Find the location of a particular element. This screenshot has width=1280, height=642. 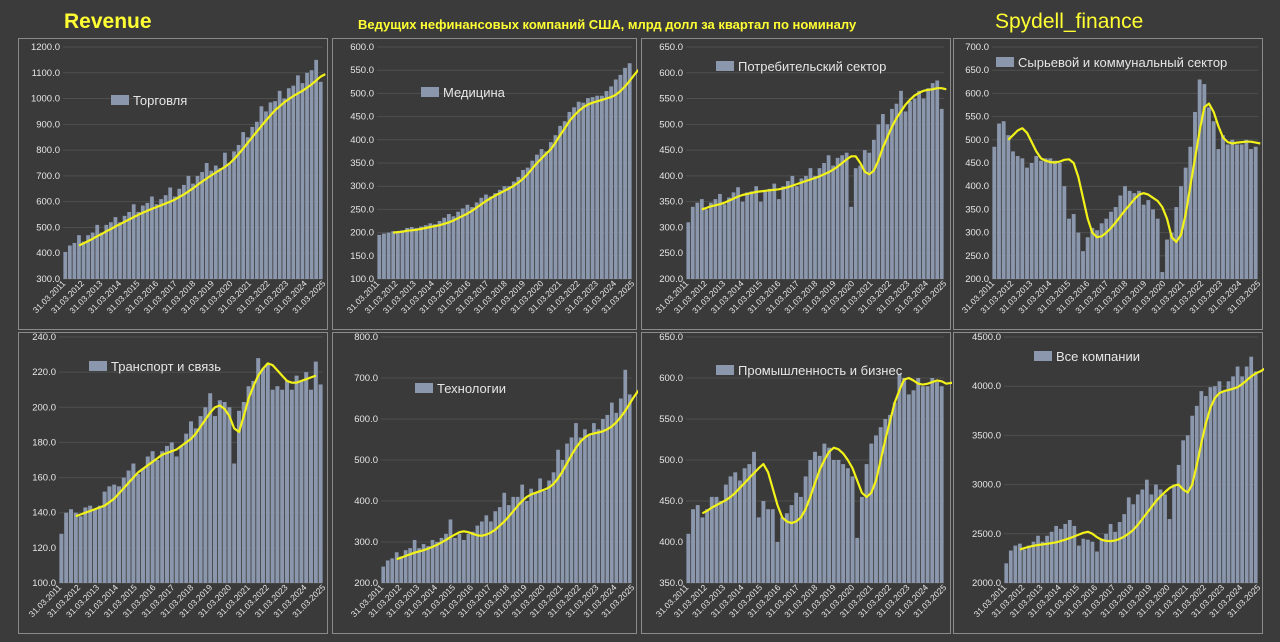

y-tick-label: 600.0 is located at coordinates (671, 378).